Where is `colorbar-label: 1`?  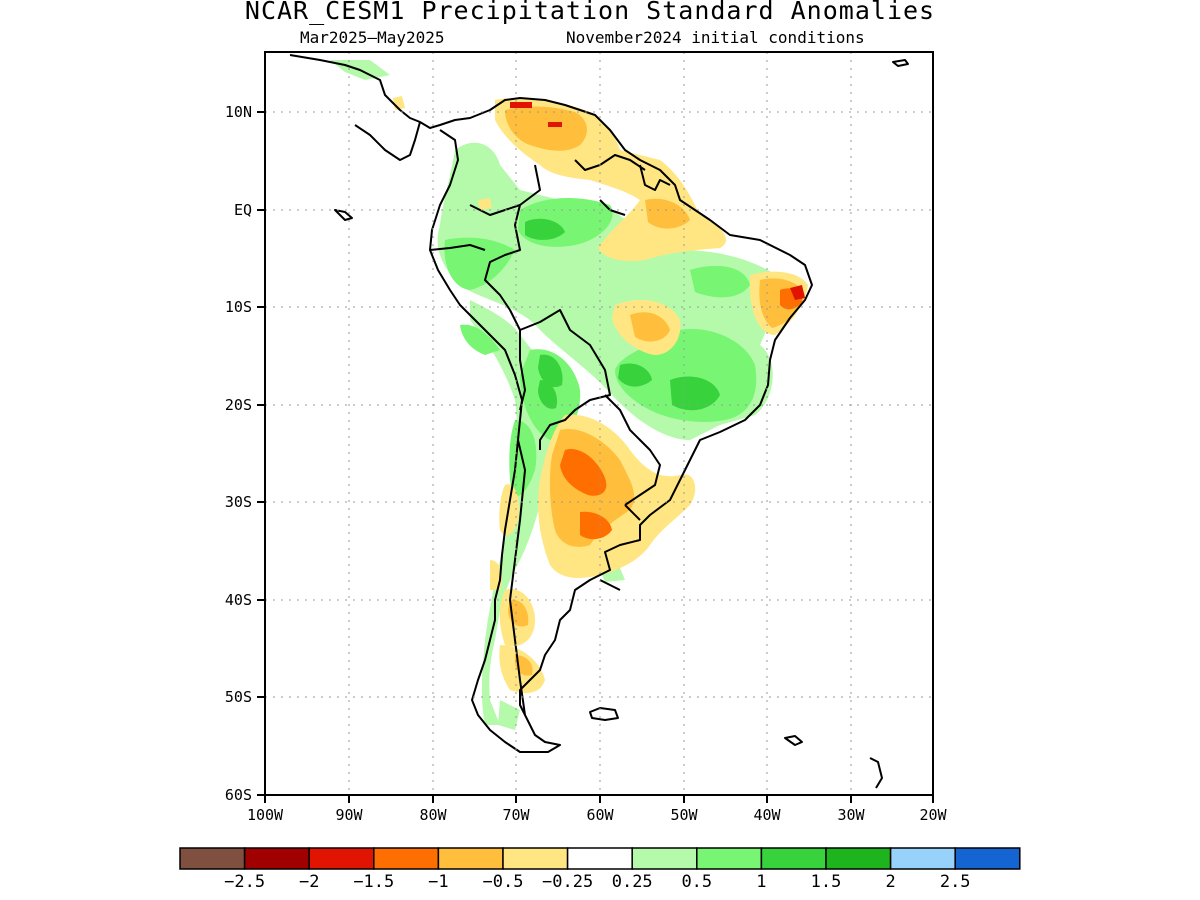
colorbar-label: 1 is located at coordinates (761, 882).